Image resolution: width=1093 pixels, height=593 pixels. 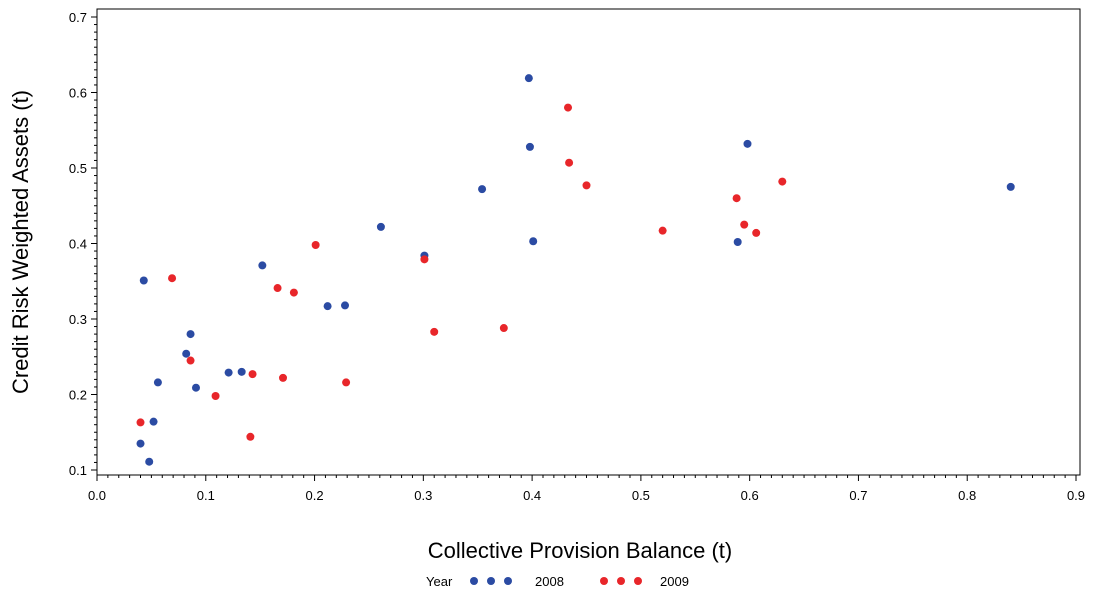 What do you see at coordinates (20, 242) in the screenshot?
I see `y-axis-title: Credit Risk Weighted Assets (t)` at bounding box center [20, 242].